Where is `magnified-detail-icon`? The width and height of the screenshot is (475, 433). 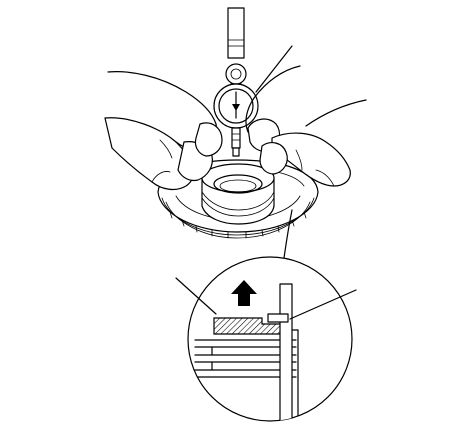
magnified-detail-icon is located at coordinates (270, 339).